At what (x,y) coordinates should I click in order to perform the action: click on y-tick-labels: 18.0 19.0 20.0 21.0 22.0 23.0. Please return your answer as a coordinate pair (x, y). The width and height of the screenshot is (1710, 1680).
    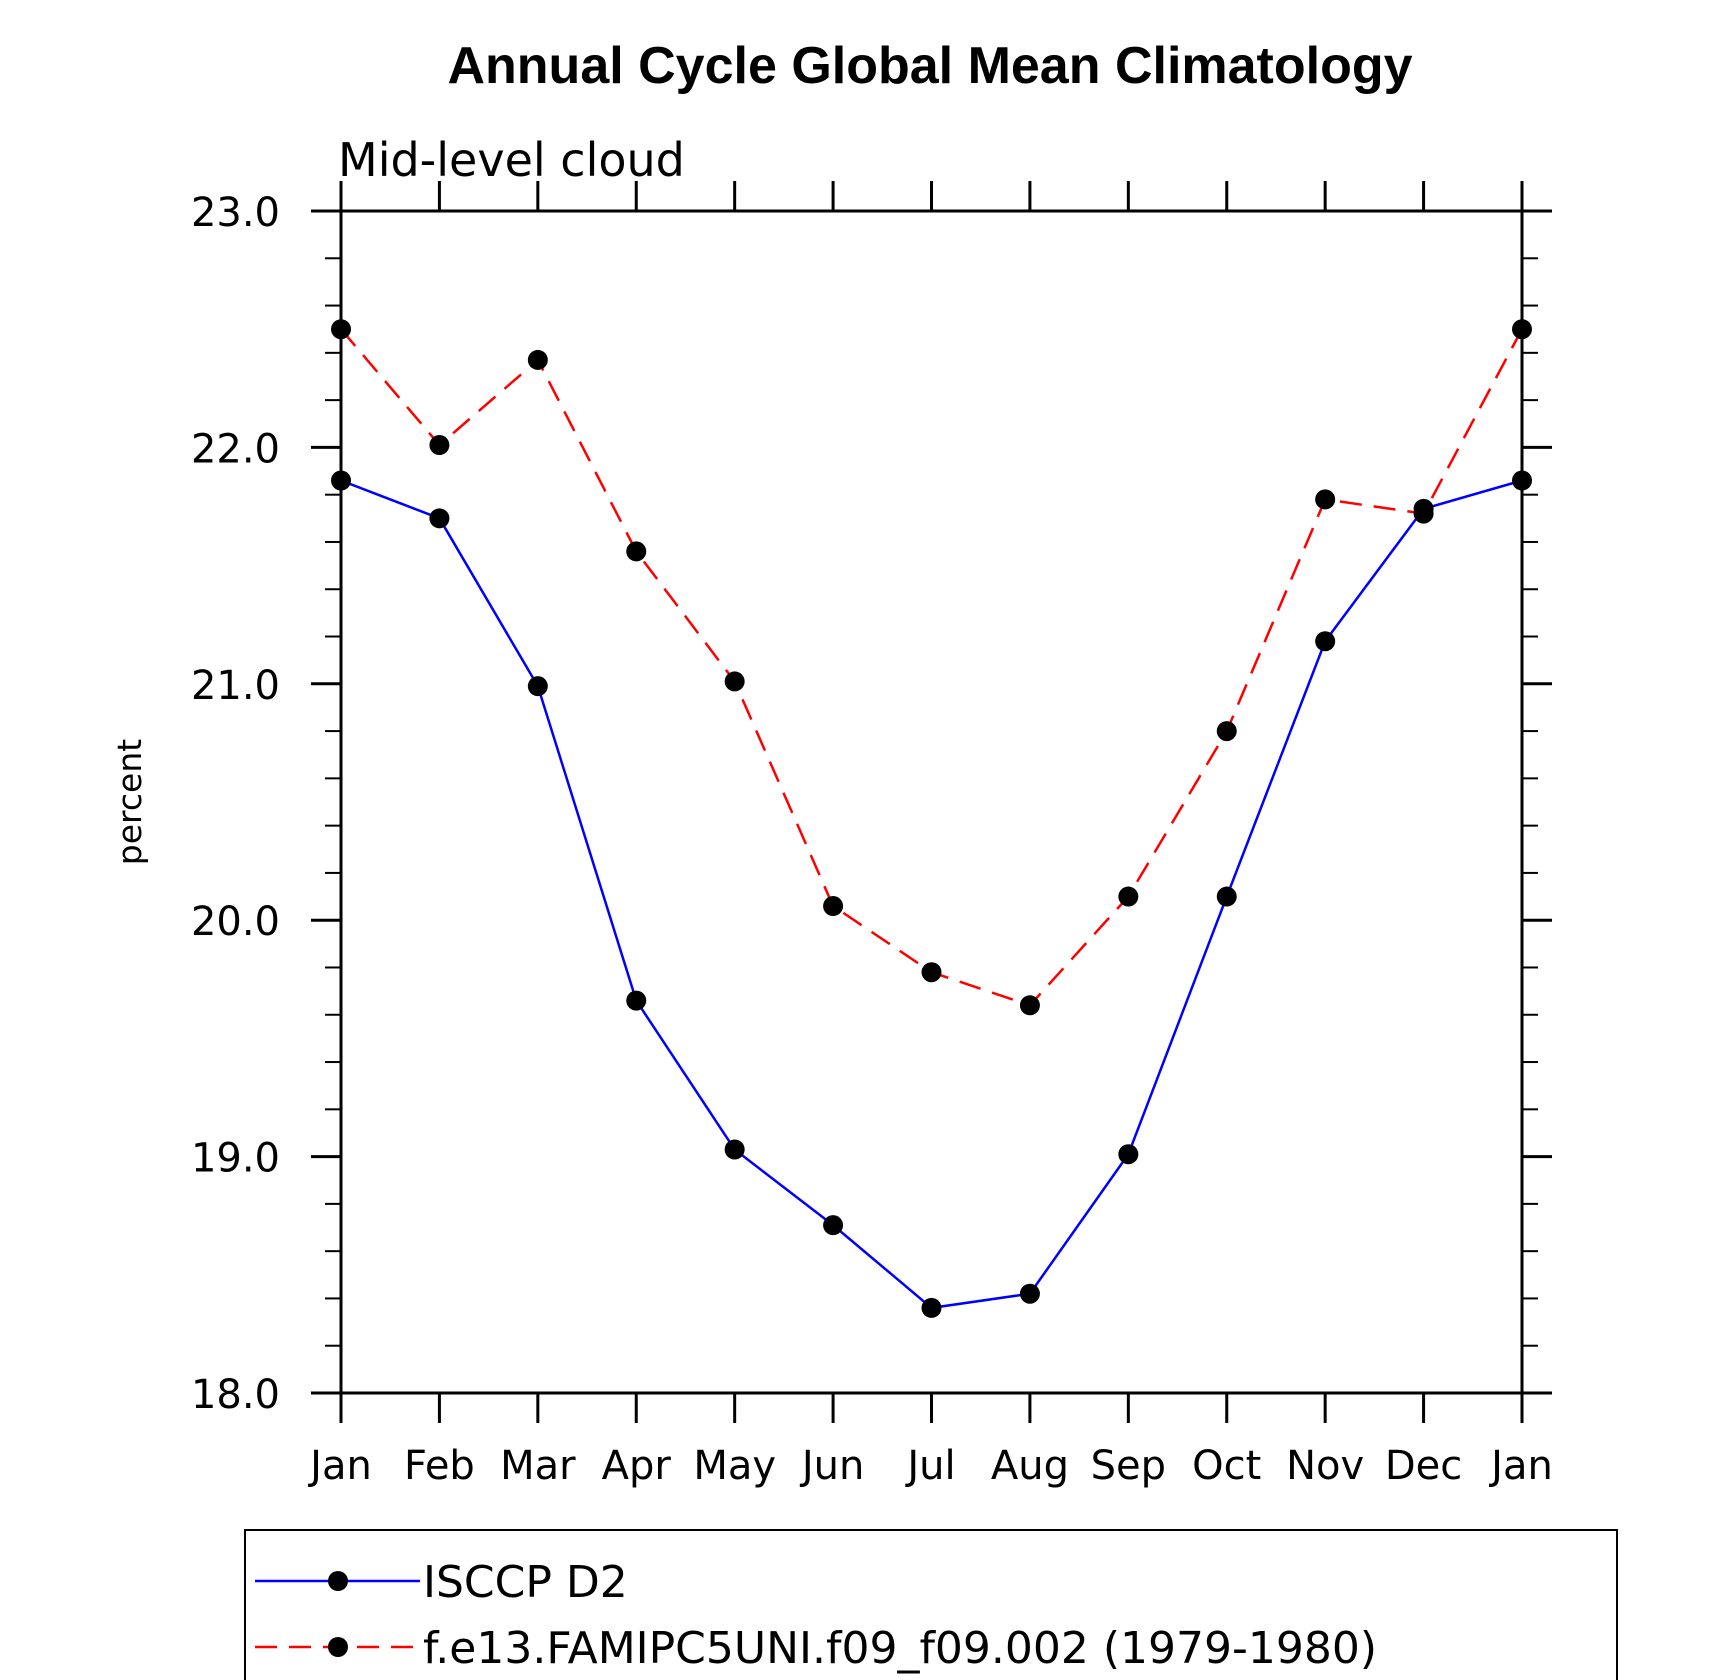
    Looking at the image, I should click on (235, 804).